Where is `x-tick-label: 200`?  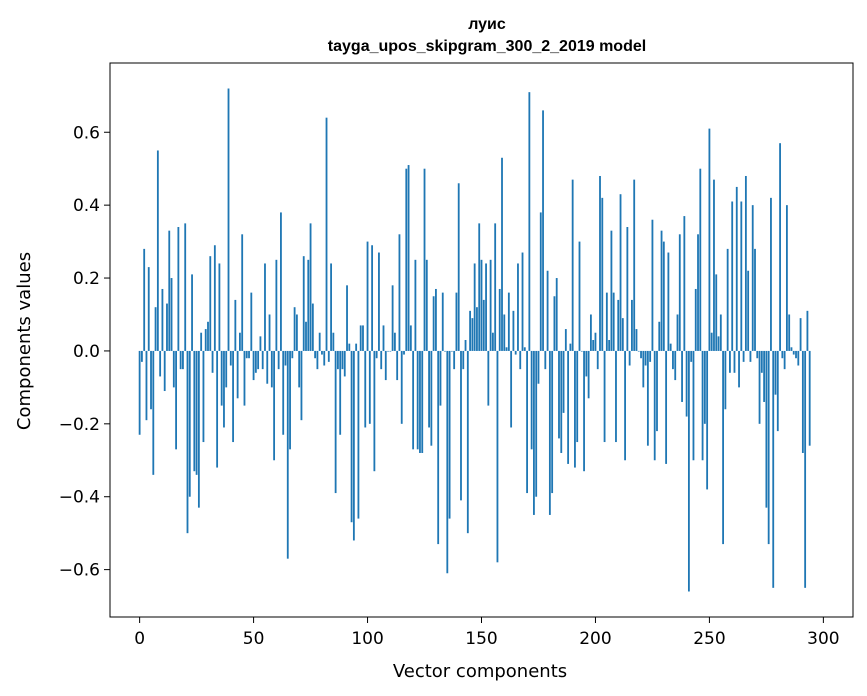 x-tick-label: 200 is located at coordinates (595, 639).